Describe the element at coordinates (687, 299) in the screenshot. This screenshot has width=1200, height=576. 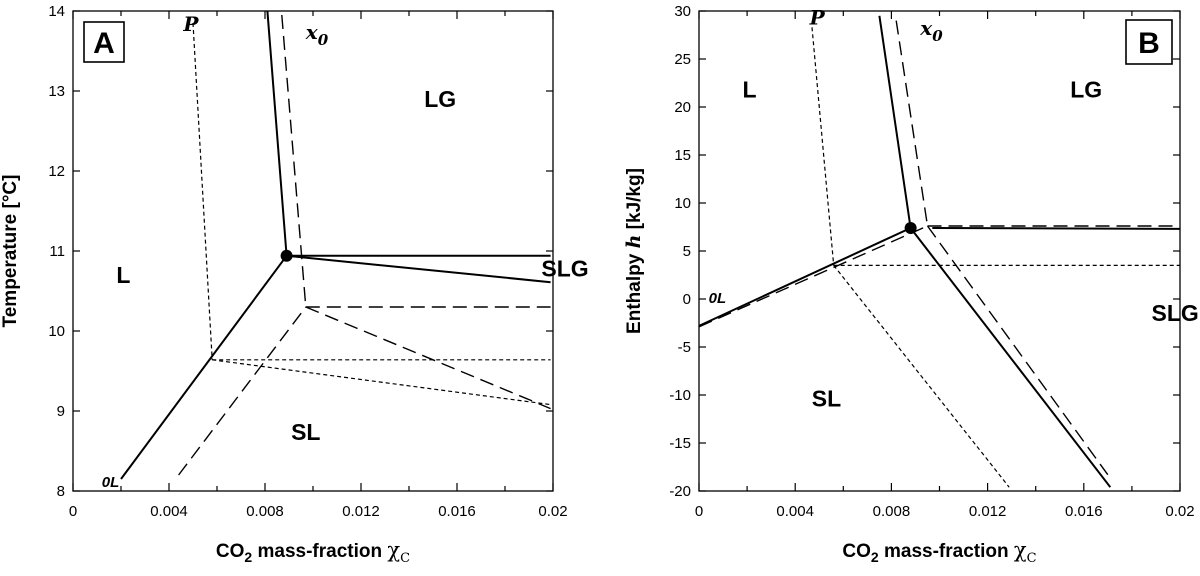
I see `y-tick-label: 0` at that location.